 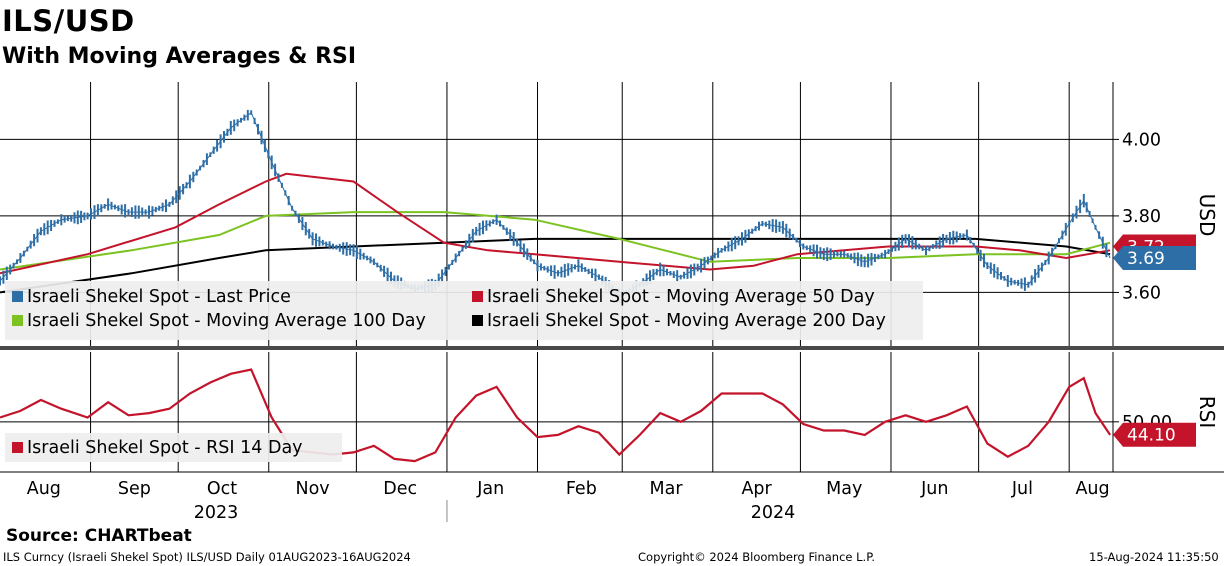 I want to click on rsi-value-tag: 44.10, so click(x=1154, y=434).